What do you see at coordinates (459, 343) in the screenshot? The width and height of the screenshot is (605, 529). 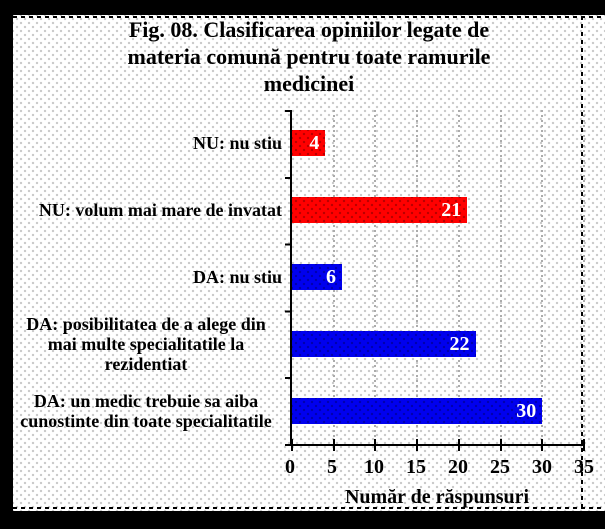 I see `bar-value-label: 22` at bounding box center [459, 343].